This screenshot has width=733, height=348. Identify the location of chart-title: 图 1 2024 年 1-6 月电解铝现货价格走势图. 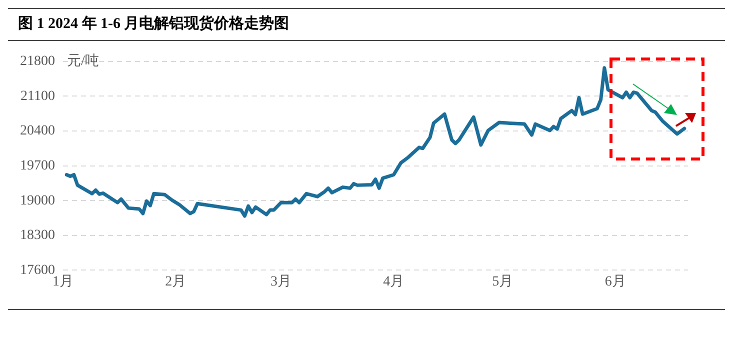
(366, 24).